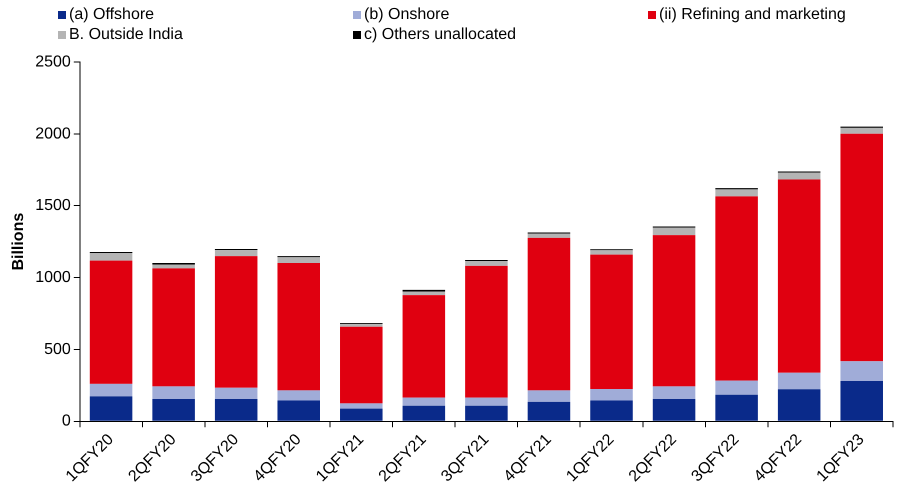 This screenshot has height=489, width=908. What do you see at coordinates (57, 349) in the screenshot?
I see `y-tick-label: 500` at bounding box center [57, 349].